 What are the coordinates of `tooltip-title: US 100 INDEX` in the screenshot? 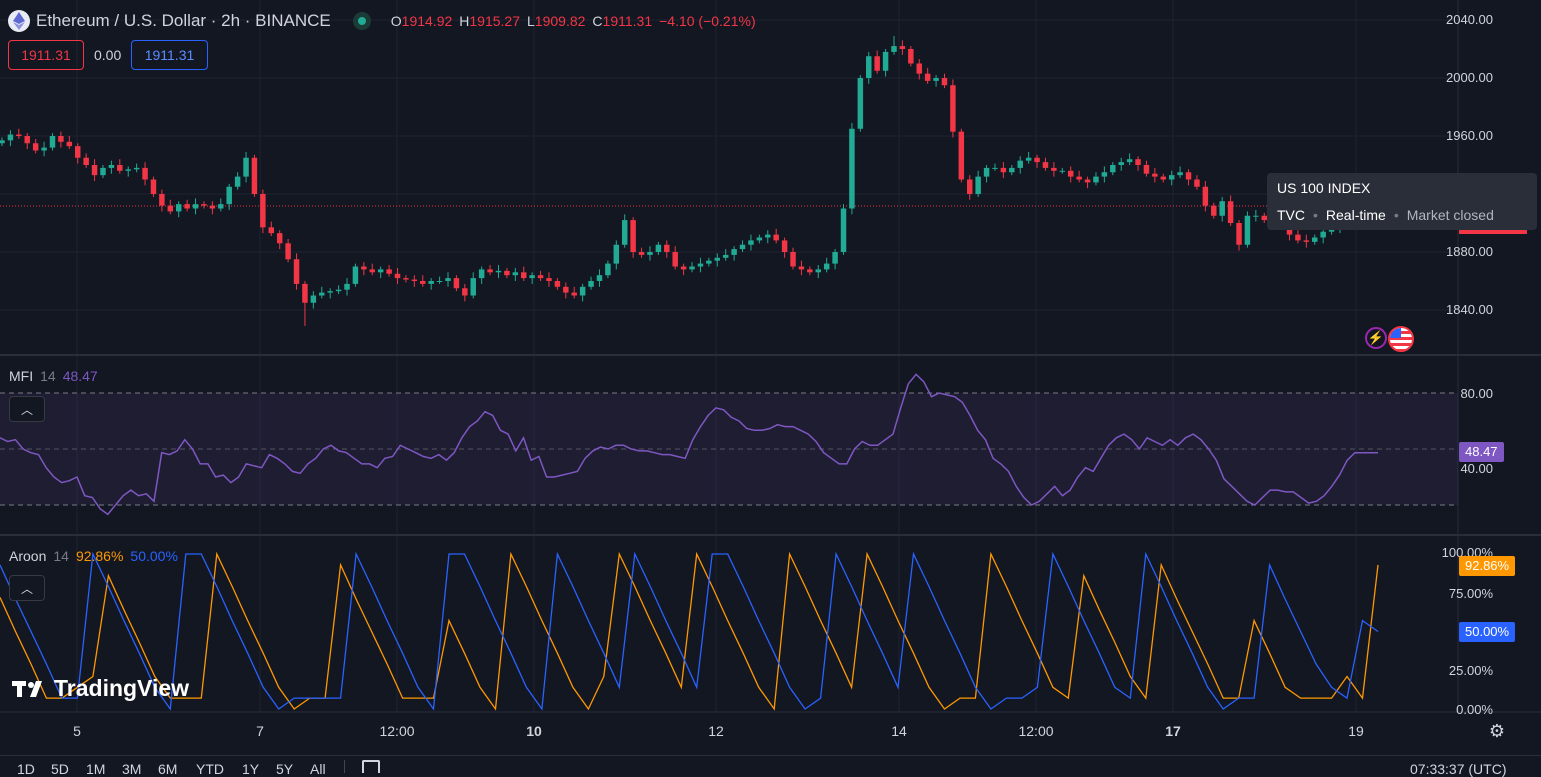 It's located at (1324, 188).